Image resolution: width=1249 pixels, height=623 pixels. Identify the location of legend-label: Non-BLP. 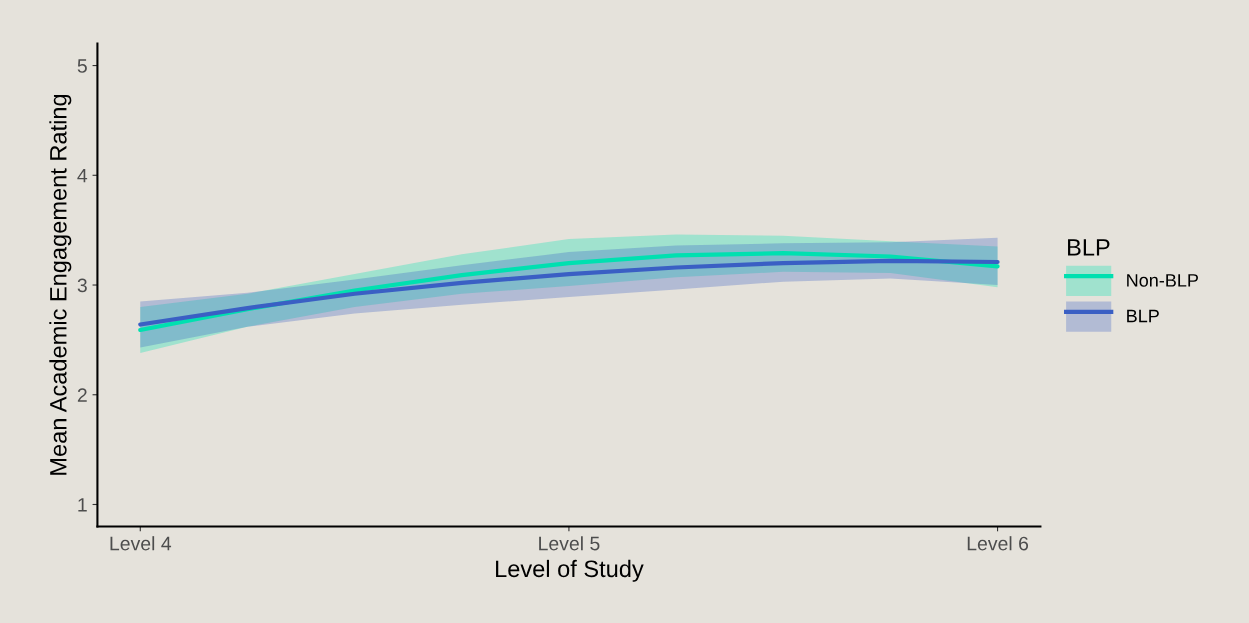
(1162, 280).